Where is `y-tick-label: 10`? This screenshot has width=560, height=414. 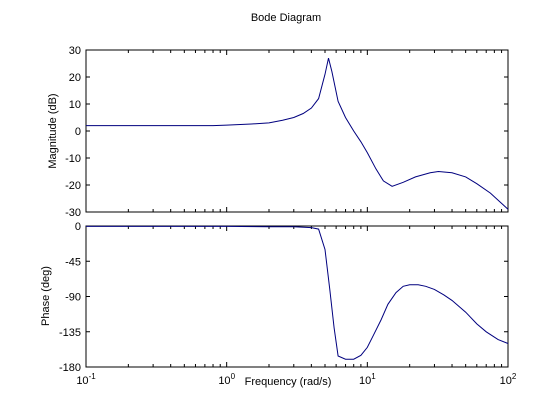
y-tick-label: 10 is located at coordinates (75, 105).